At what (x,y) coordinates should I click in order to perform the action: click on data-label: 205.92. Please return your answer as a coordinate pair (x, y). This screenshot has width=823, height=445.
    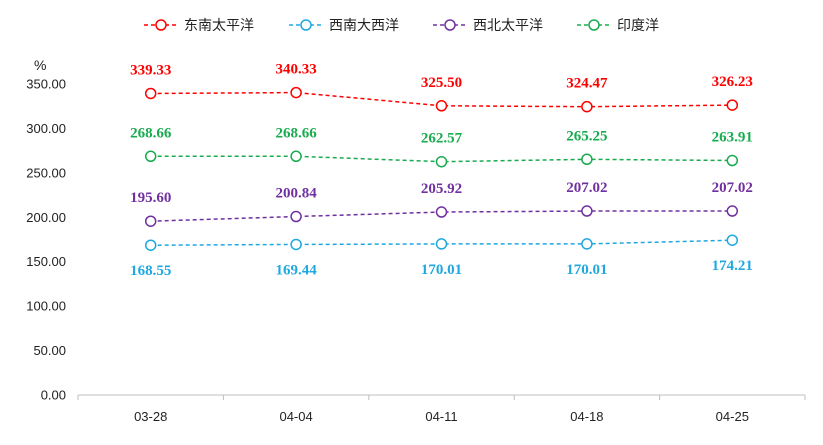
    Looking at the image, I should click on (441, 189).